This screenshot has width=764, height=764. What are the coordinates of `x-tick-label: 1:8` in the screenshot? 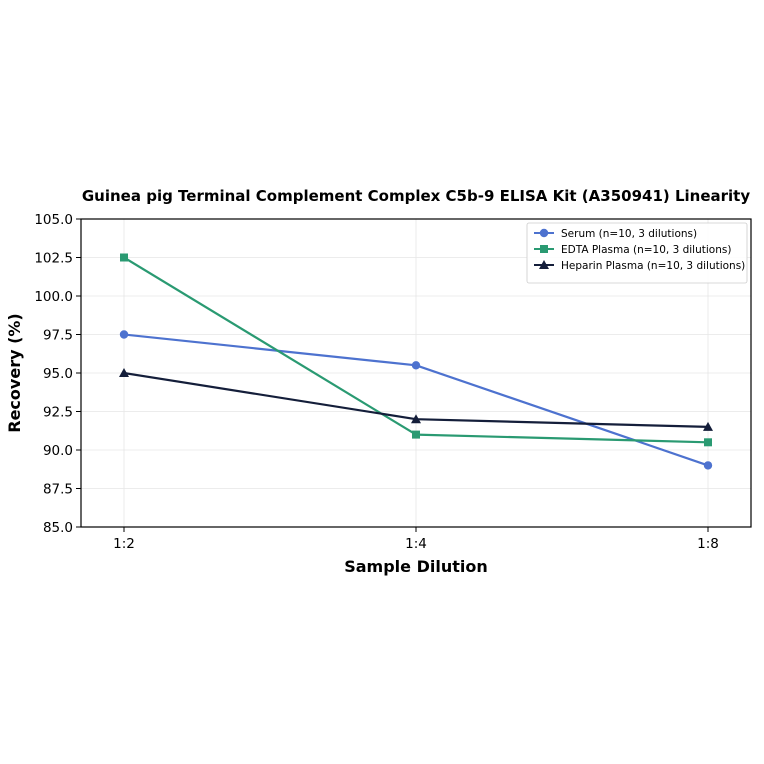 It's located at (708, 544).